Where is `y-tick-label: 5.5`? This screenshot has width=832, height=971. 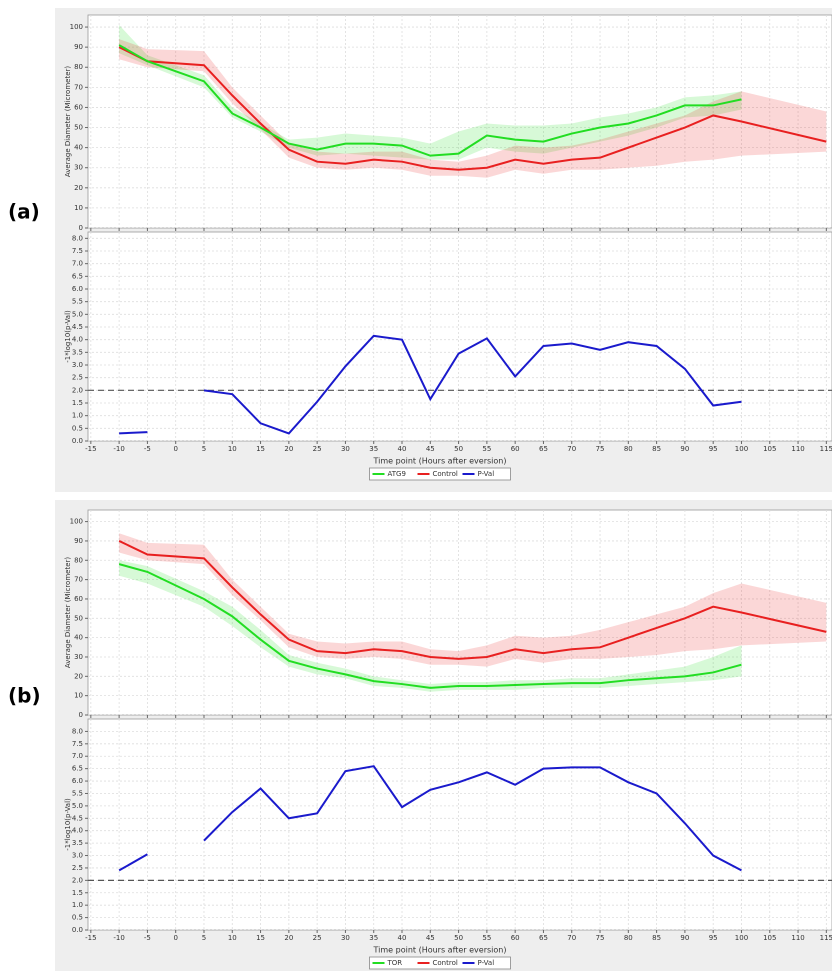 y-tick-label: 5.5 is located at coordinates (77, 302).